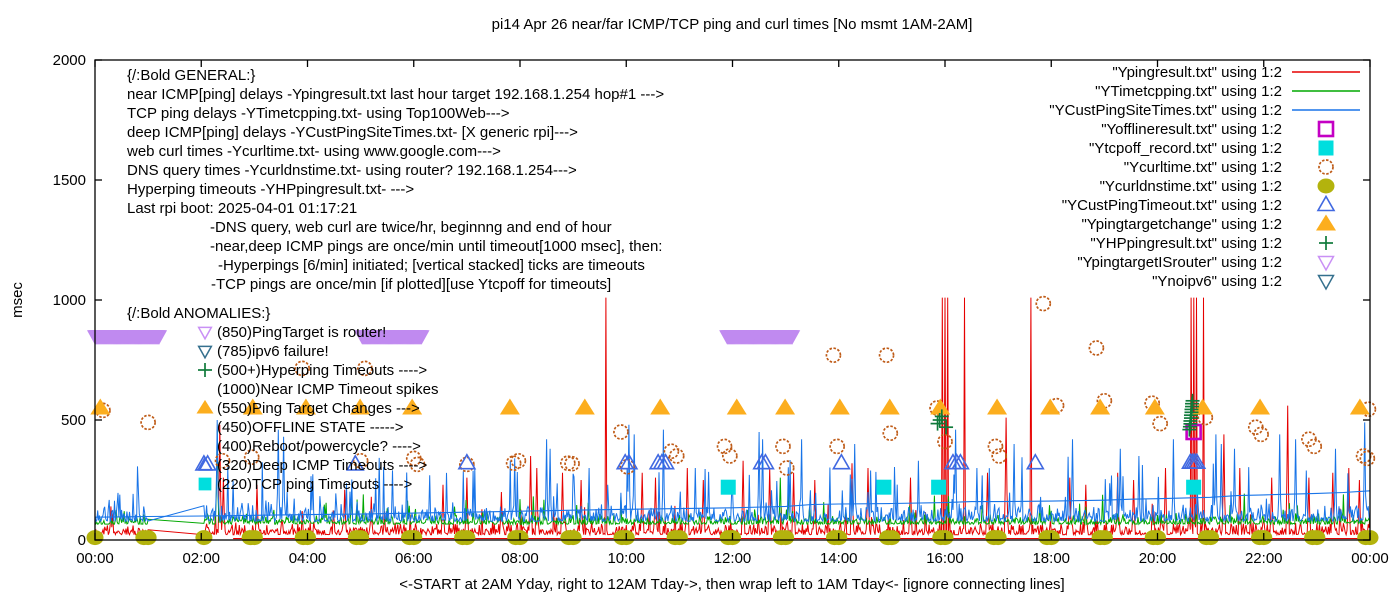 The image size is (1400, 605). What do you see at coordinates (1211, 243) in the screenshot?
I see `legend-entry: "YHPpingresult.txt" using 1:2` at bounding box center [1211, 243].